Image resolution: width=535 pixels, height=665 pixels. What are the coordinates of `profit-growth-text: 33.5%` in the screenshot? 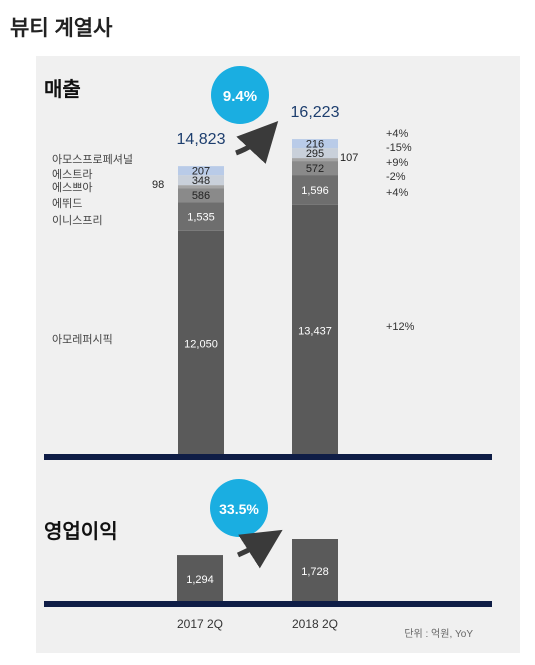 It's located at (239, 509).